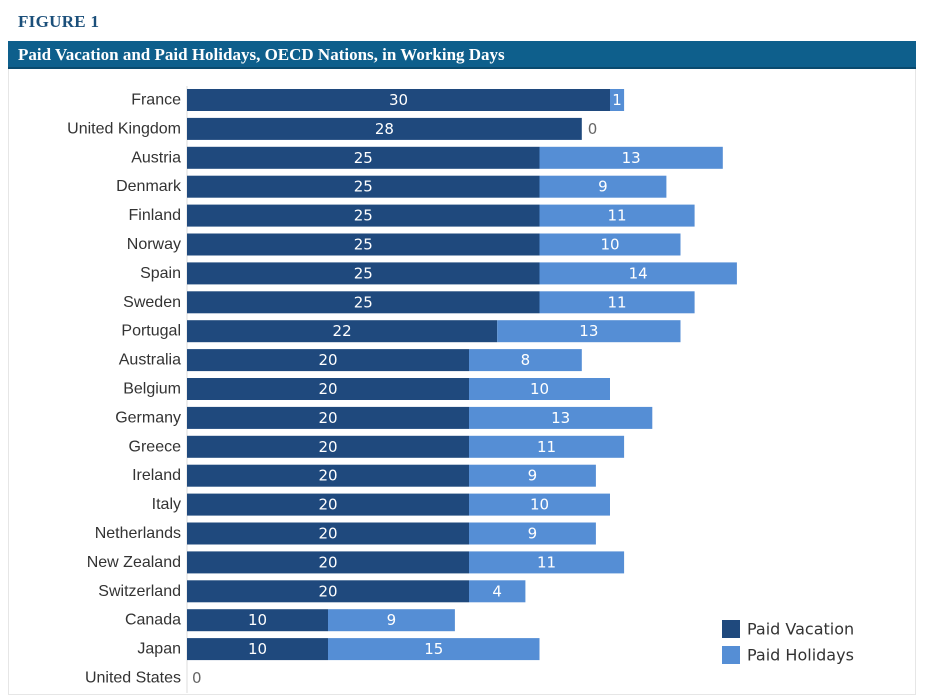 The width and height of the screenshot is (937, 700). I want to click on value-label-sweden-paid-vacation: 25, so click(363, 302).